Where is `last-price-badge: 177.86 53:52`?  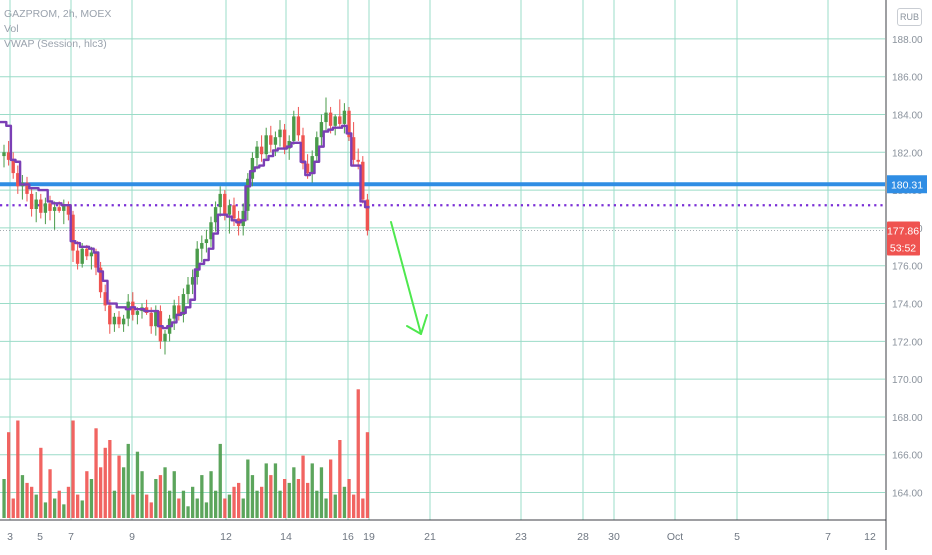
last-price-badge: 177.86 53:52 is located at coordinates (903, 238).